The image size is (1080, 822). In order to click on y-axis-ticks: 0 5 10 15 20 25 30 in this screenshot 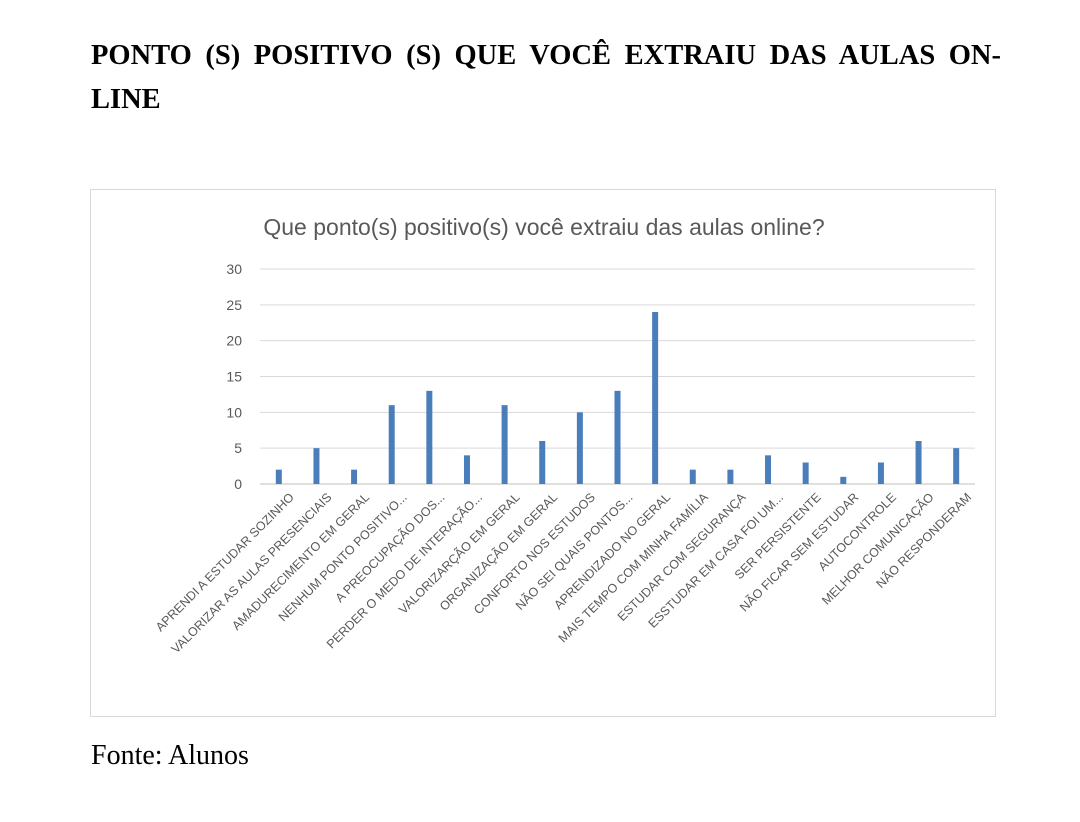, I will do `click(234, 376)`.